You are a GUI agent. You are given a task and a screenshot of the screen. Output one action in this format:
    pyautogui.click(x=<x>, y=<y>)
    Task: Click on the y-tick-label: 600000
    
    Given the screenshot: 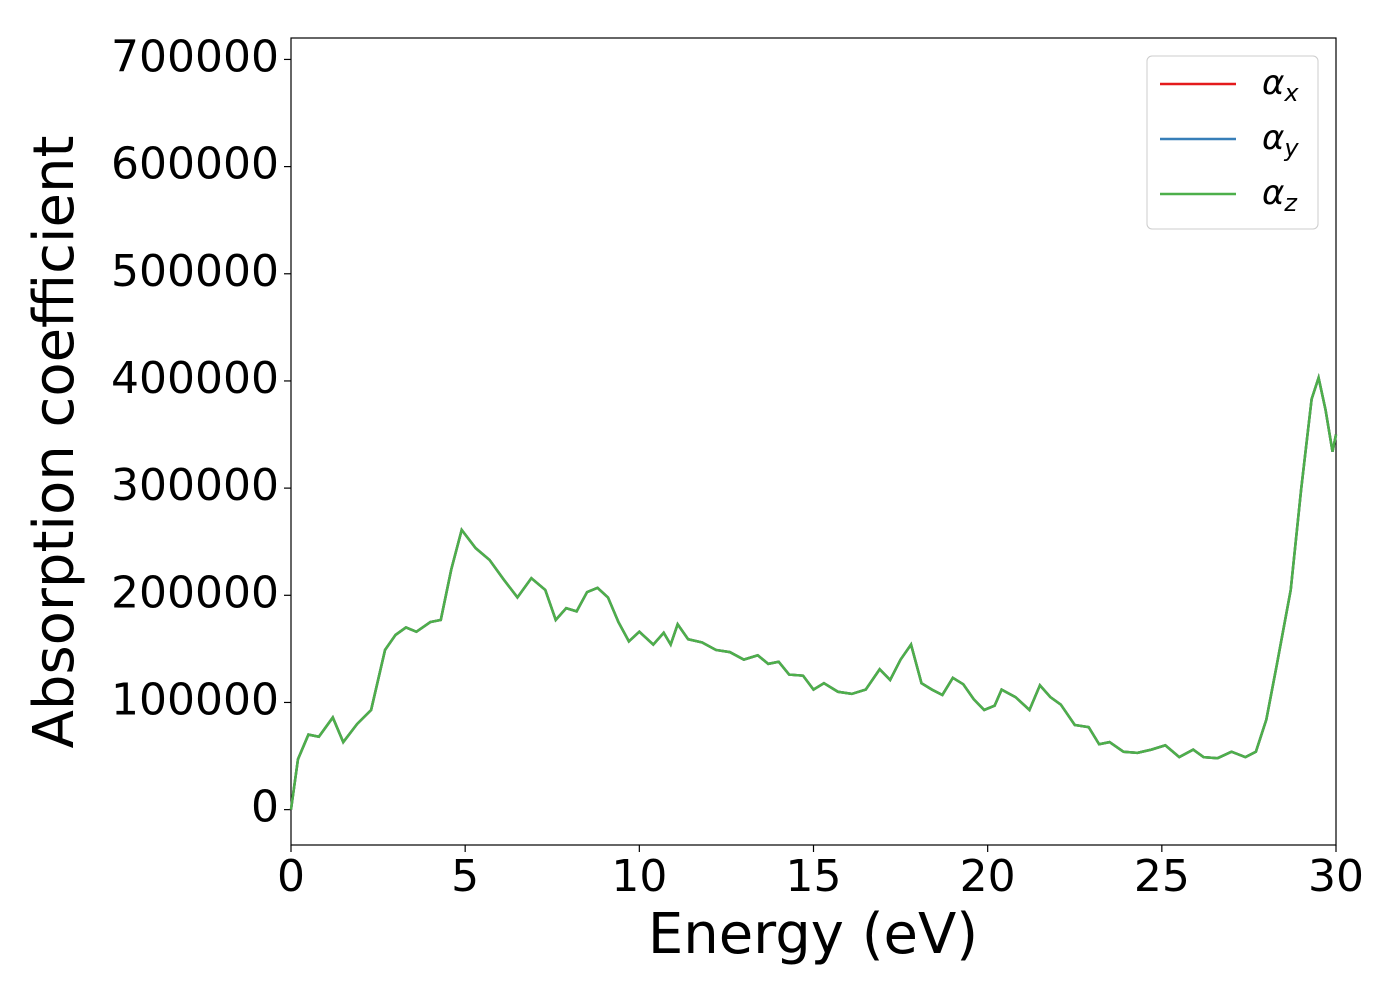 What is the action you would take?
    pyautogui.click(x=195, y=164)
    